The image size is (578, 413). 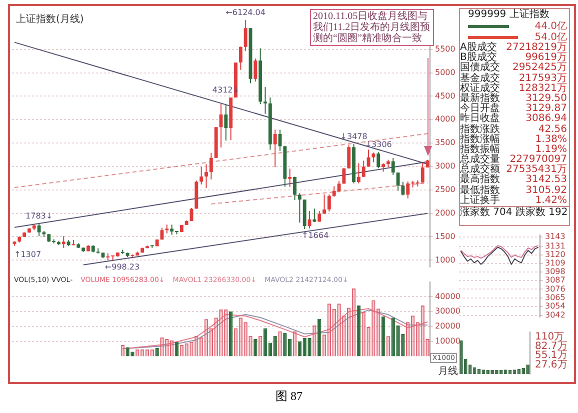 I want to click on text: 权证成交 128321万, so click(x=513, y=88).